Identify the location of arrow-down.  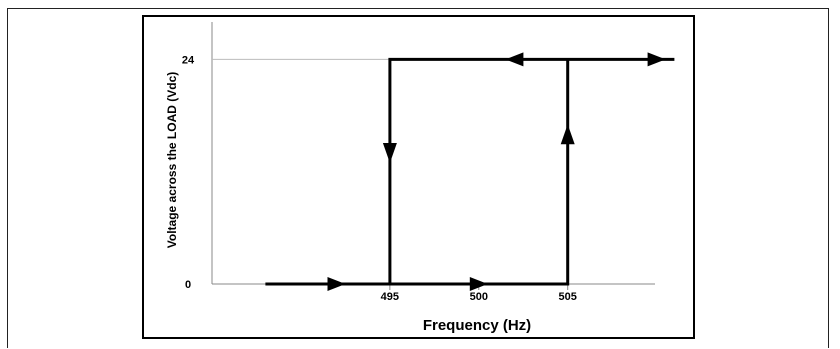
(389, 153).